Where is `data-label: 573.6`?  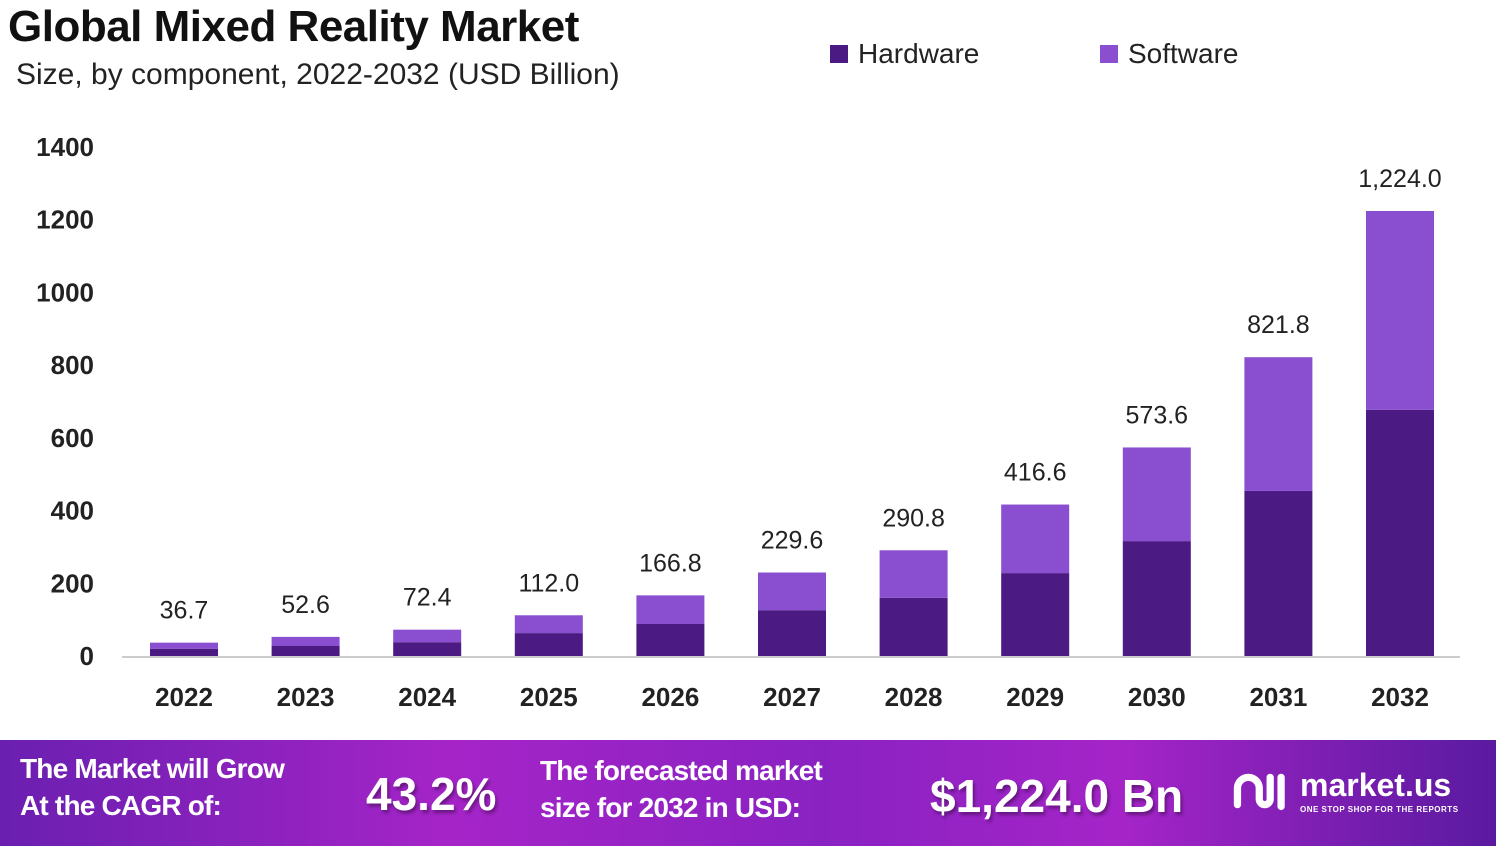
data-label: 573.6 is located at coordinates (1157, 415).